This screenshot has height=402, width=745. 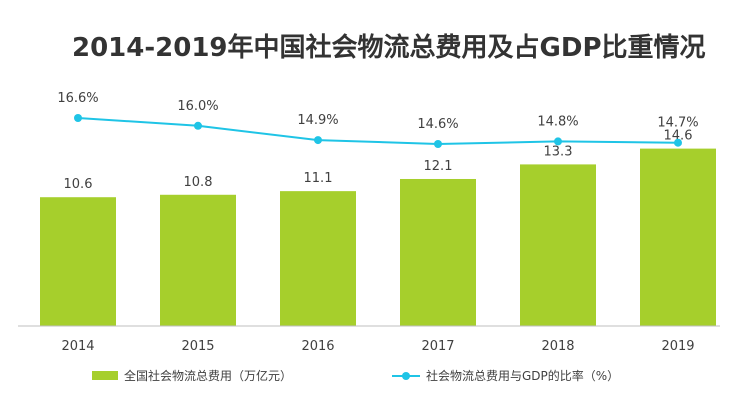 What do you see at coordinates (677, 346) in the screenshot?
I see `tick-label-2019: 2019` at bounding box center [677, 346].